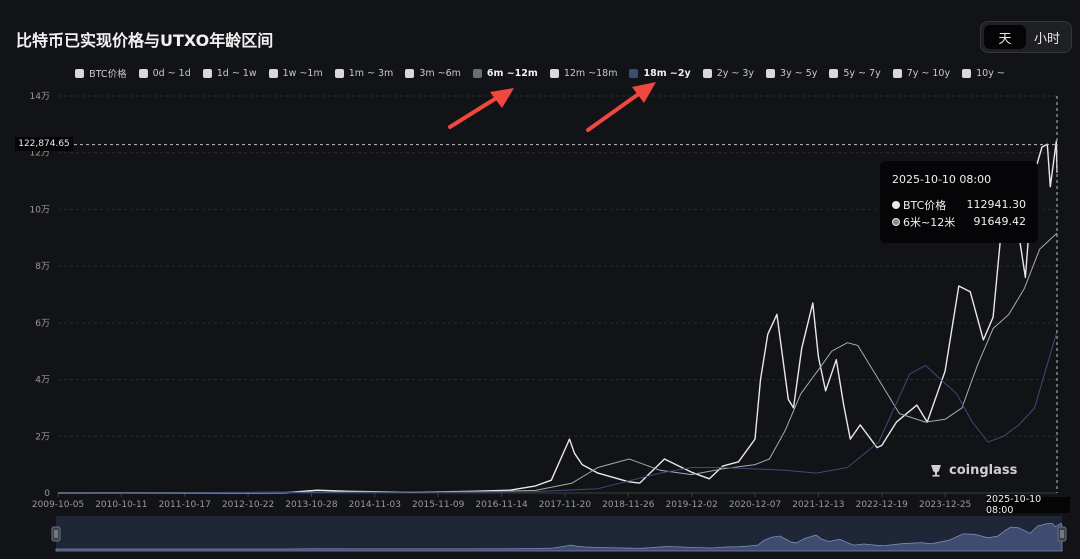  I want to click on y-tick-label: 12万, so click(40, 154).